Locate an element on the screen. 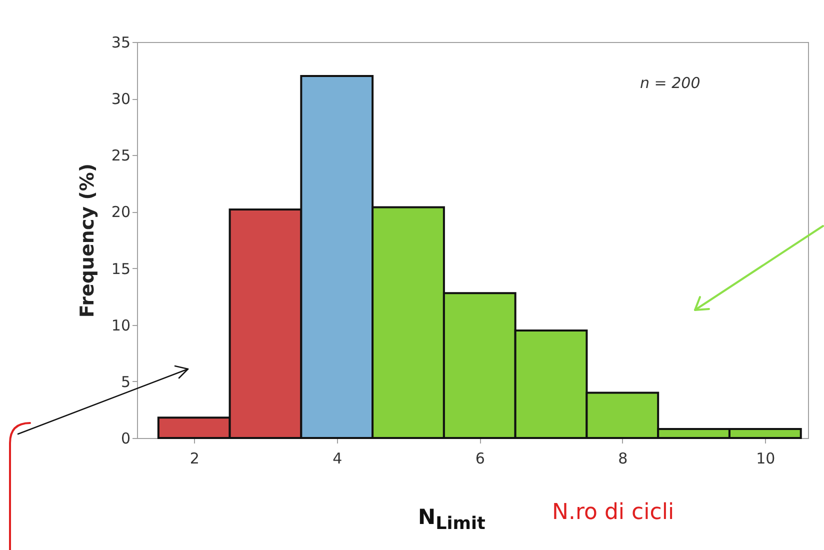 The image size is (824, 550). y-axis-title: Frequency (%) is located at coordinates (87, 240).